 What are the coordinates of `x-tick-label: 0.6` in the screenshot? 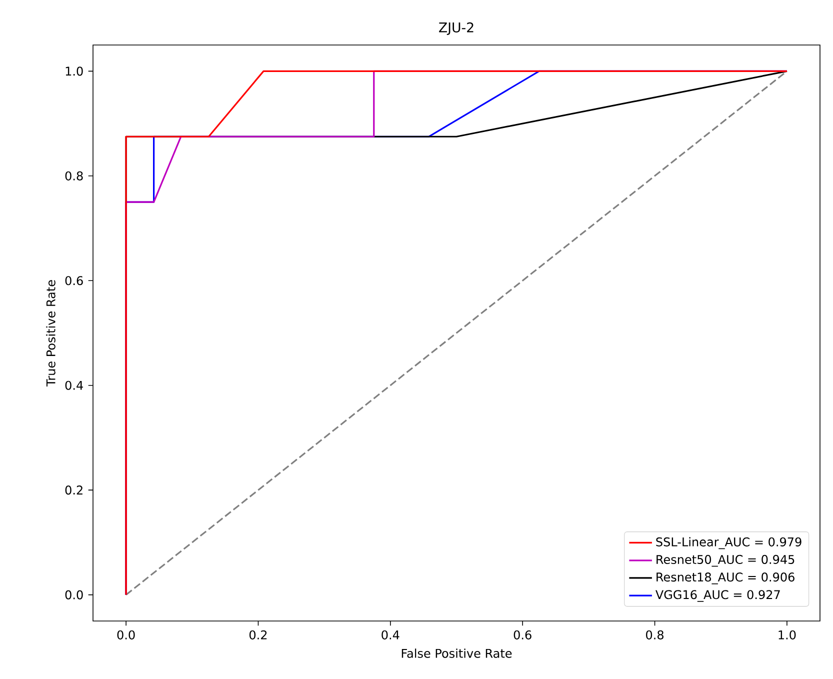 It's located at (523, 635).